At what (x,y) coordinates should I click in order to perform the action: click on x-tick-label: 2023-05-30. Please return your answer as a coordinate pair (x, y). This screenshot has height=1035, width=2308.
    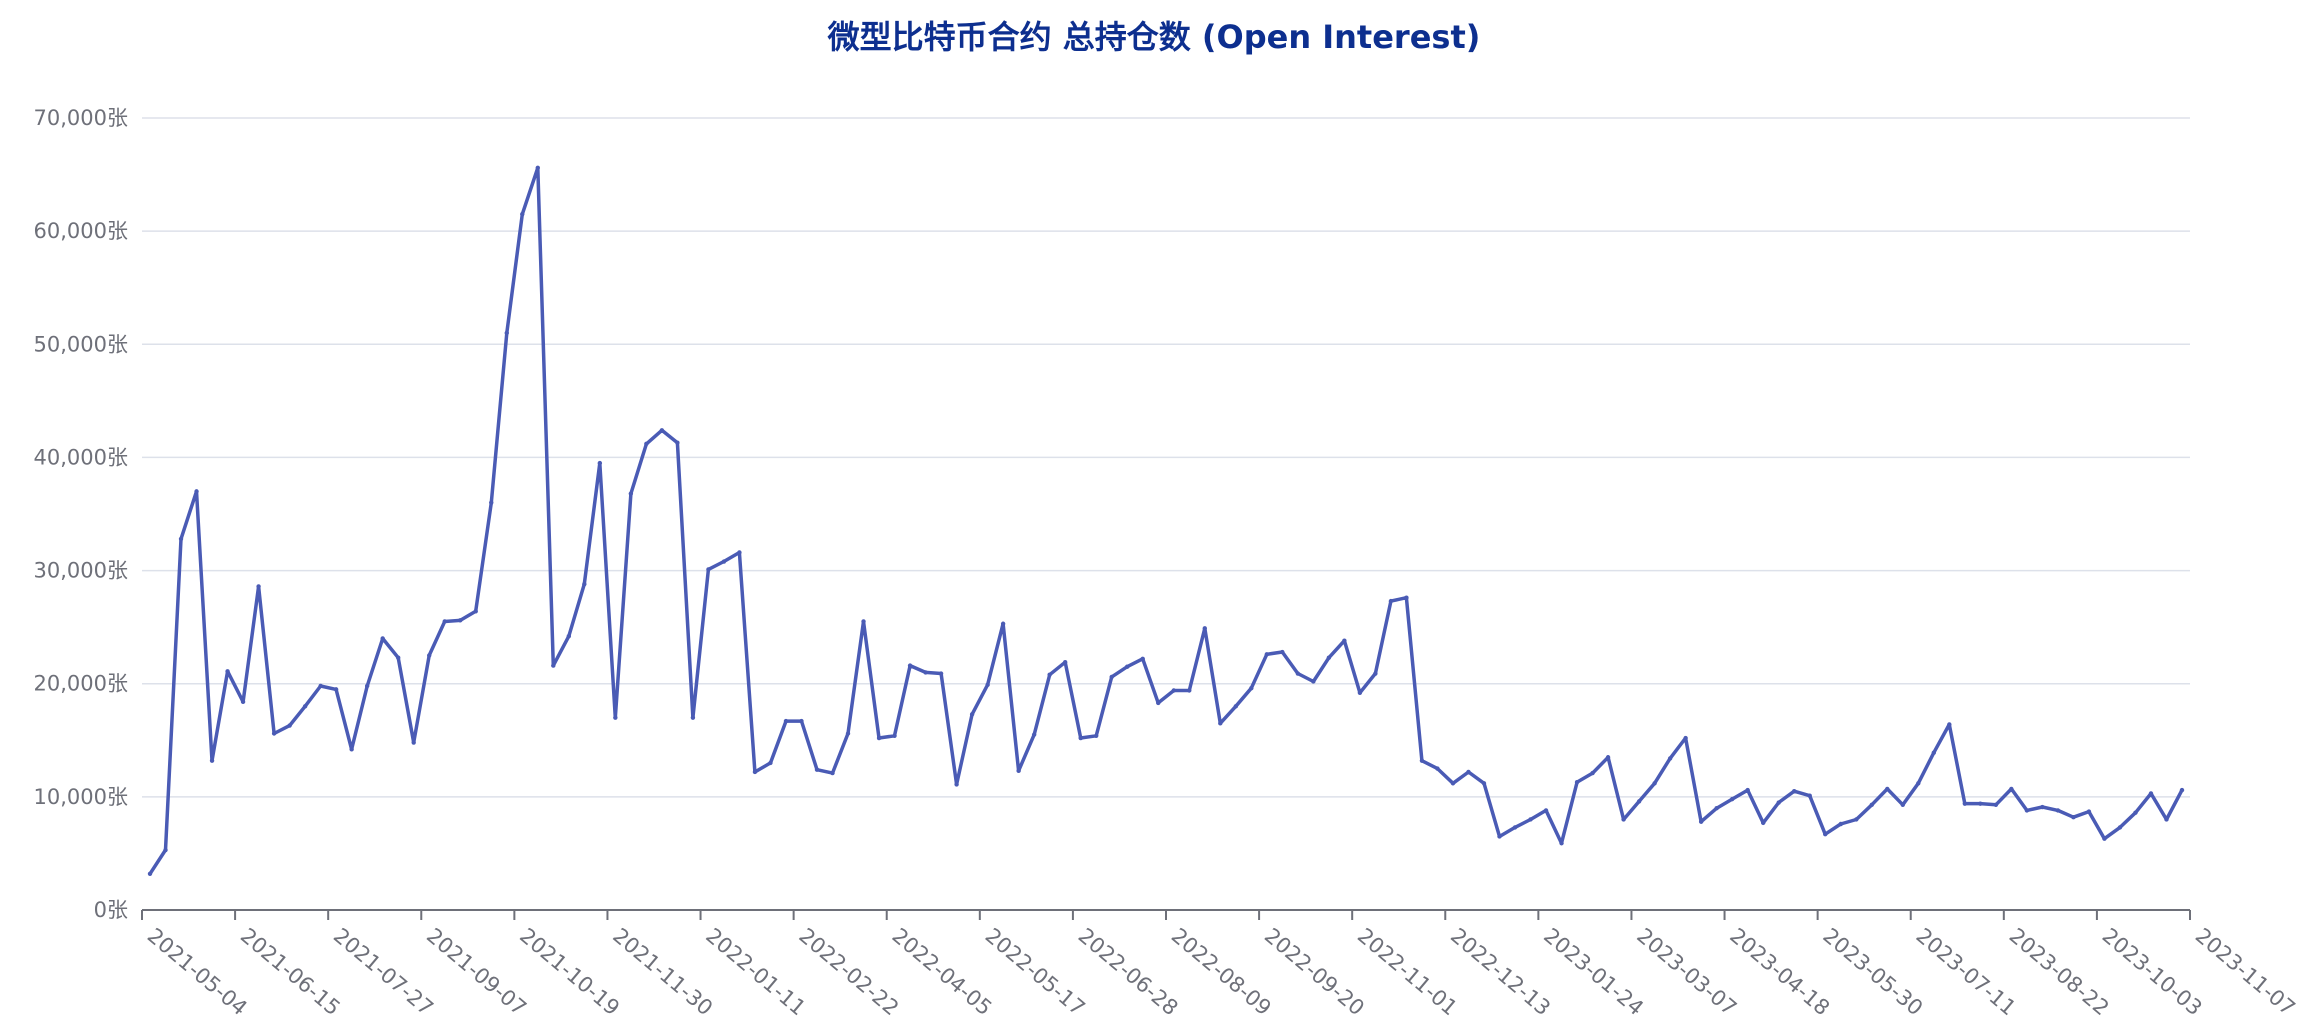
    Looking at the image, I should click on (1872, 971).